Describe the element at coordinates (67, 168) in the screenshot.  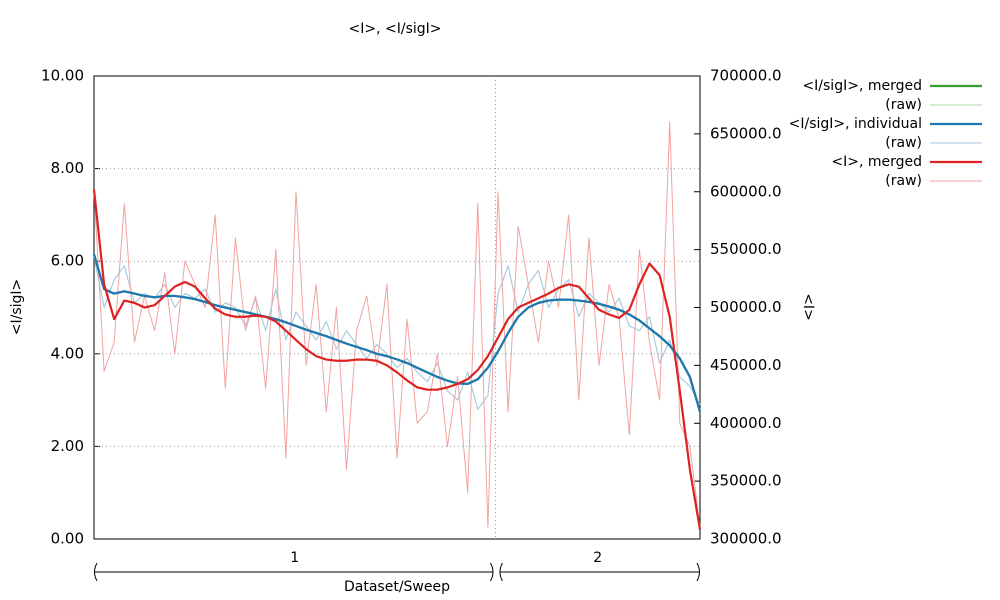
I see `y-tick-label: 8.00` at that location.